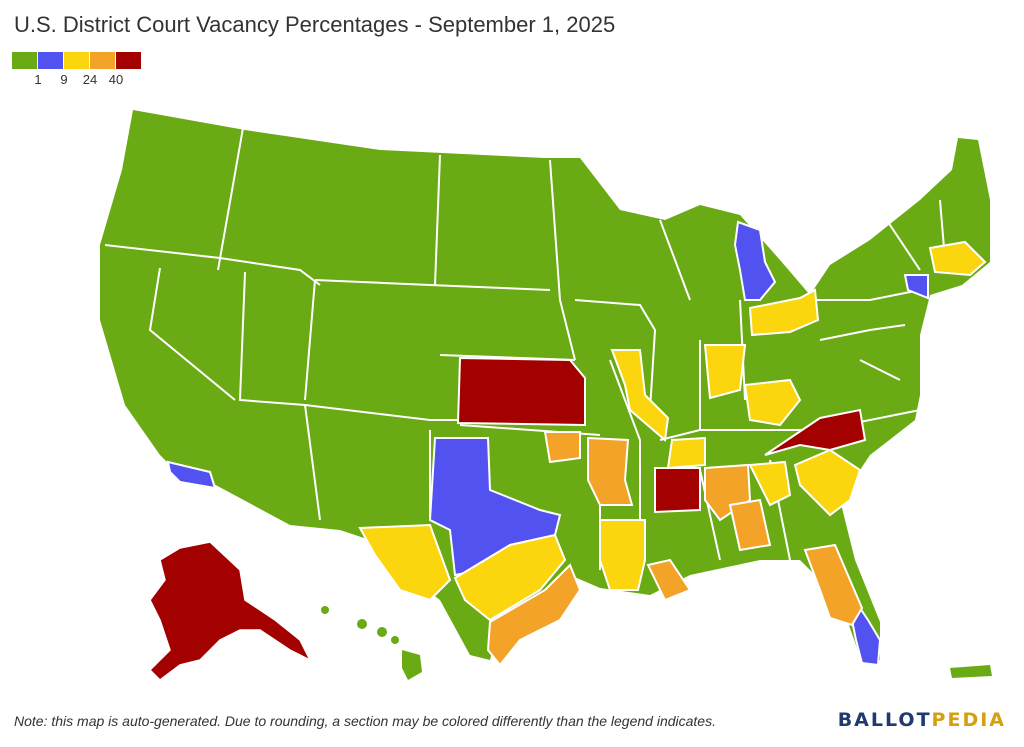 The width and height of the screenshot is (1024, 747). I want to click on legend: 1 9 24 40, so click(77, 71).